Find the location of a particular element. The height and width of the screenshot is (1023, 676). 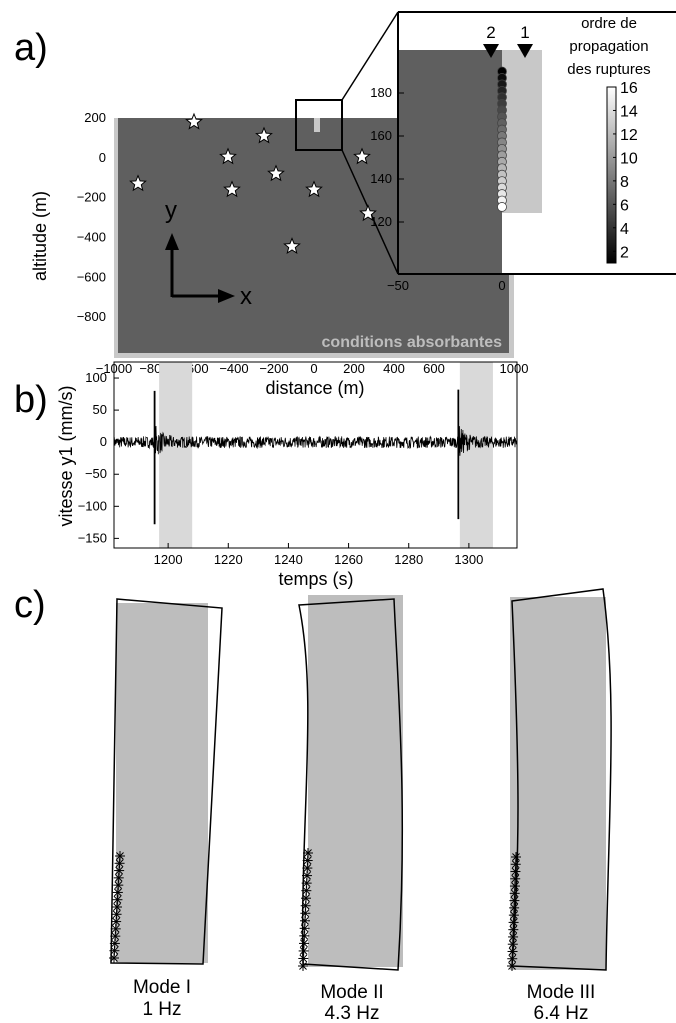

a-x-tick-label: 0 is located at coordinates (313, 368).